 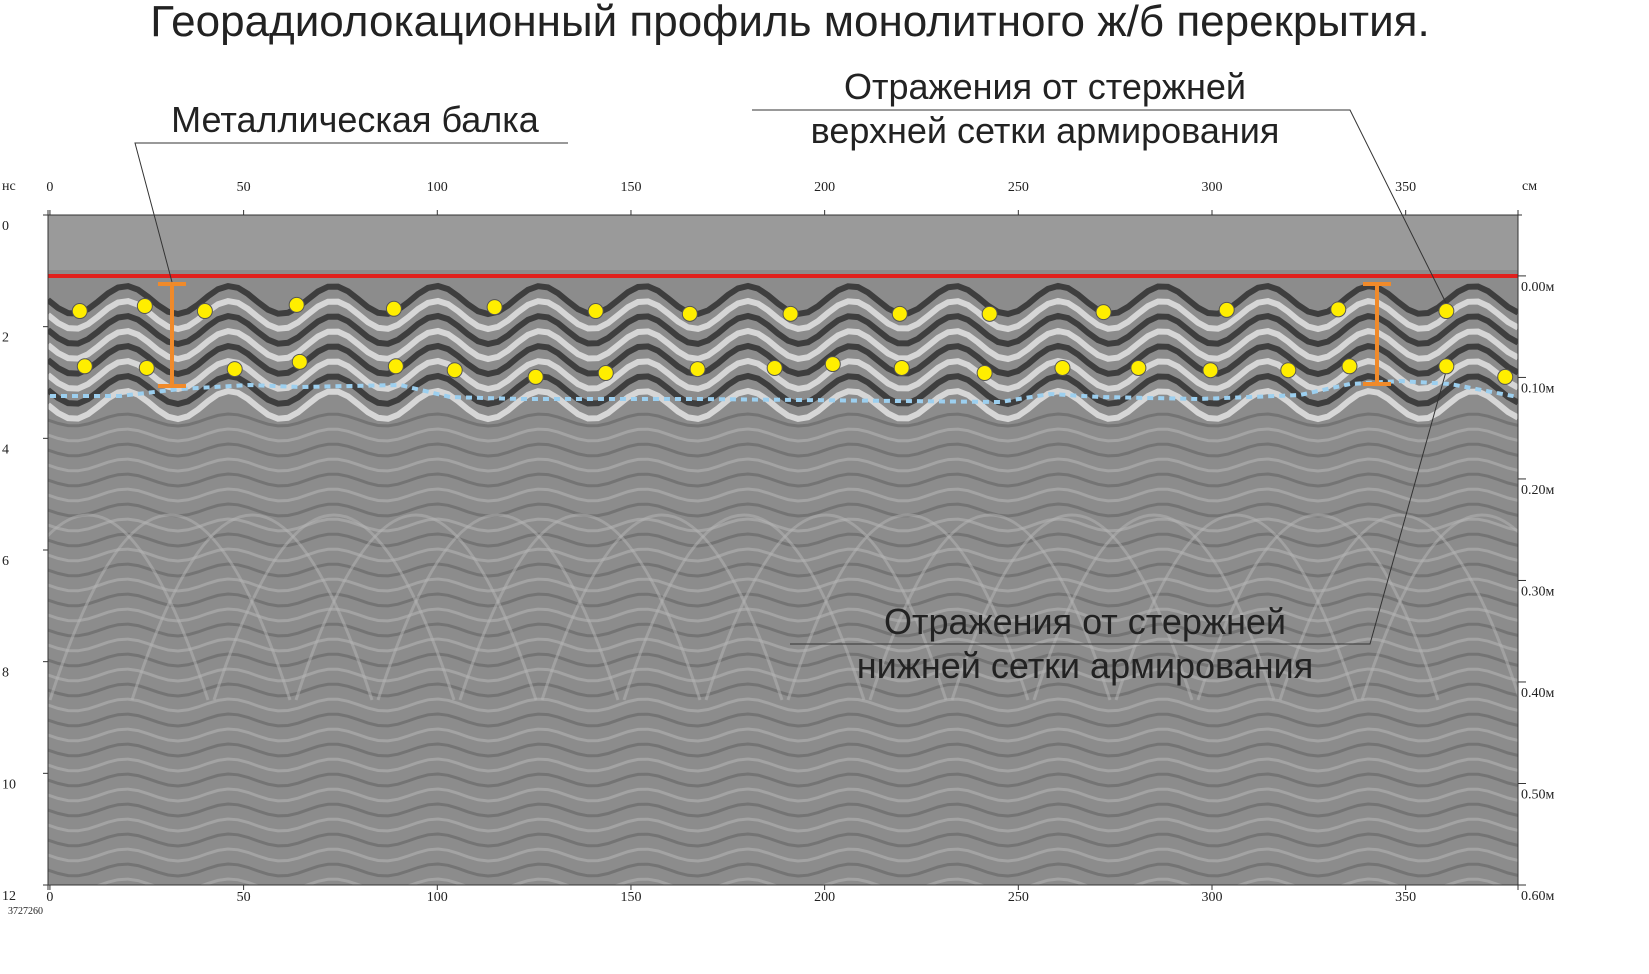 What do you see at coordinates (630, 897) in the screenshot?
I see `x-tick-label: 150` at bounding box center [630, 897].